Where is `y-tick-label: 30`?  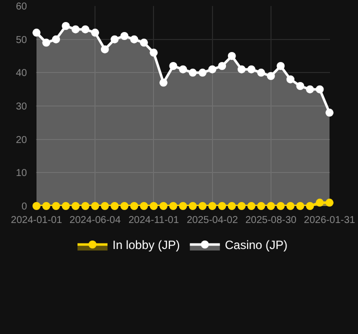 y-tick-label: 30 is located at coordinates (22, 107).